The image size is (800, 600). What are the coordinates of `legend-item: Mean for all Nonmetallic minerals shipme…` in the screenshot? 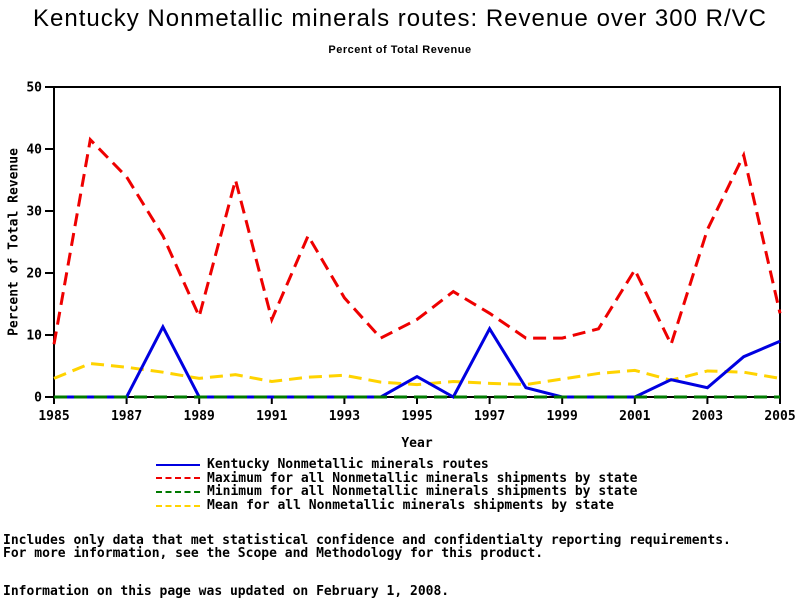 It's located at (396, 506).